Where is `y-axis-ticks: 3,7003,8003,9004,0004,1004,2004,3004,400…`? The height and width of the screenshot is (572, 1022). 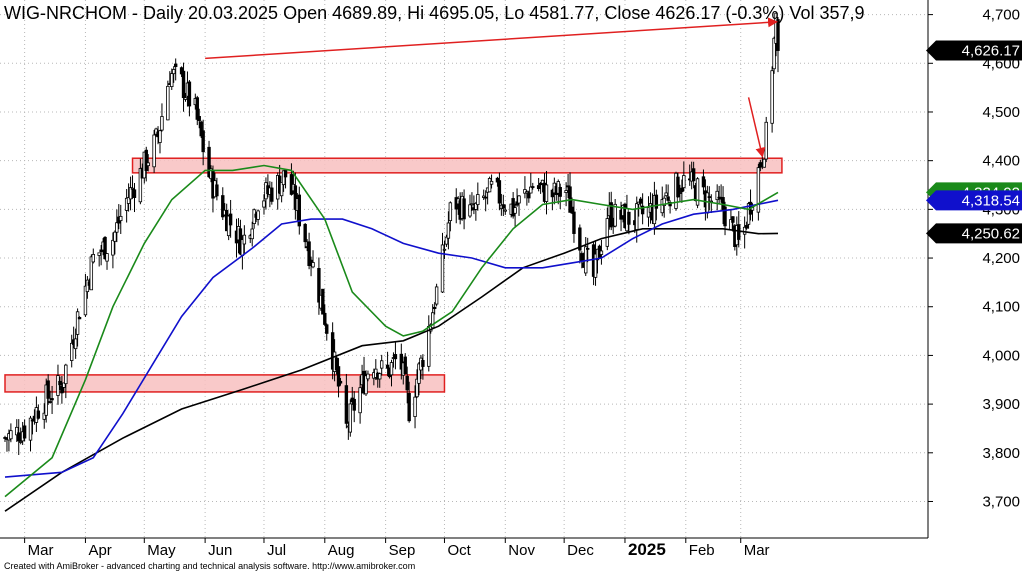 y-axis-ticks: 3,7003,8003,9004,0004,1004,2004,3004,400… is located at coordinates (974, 258).